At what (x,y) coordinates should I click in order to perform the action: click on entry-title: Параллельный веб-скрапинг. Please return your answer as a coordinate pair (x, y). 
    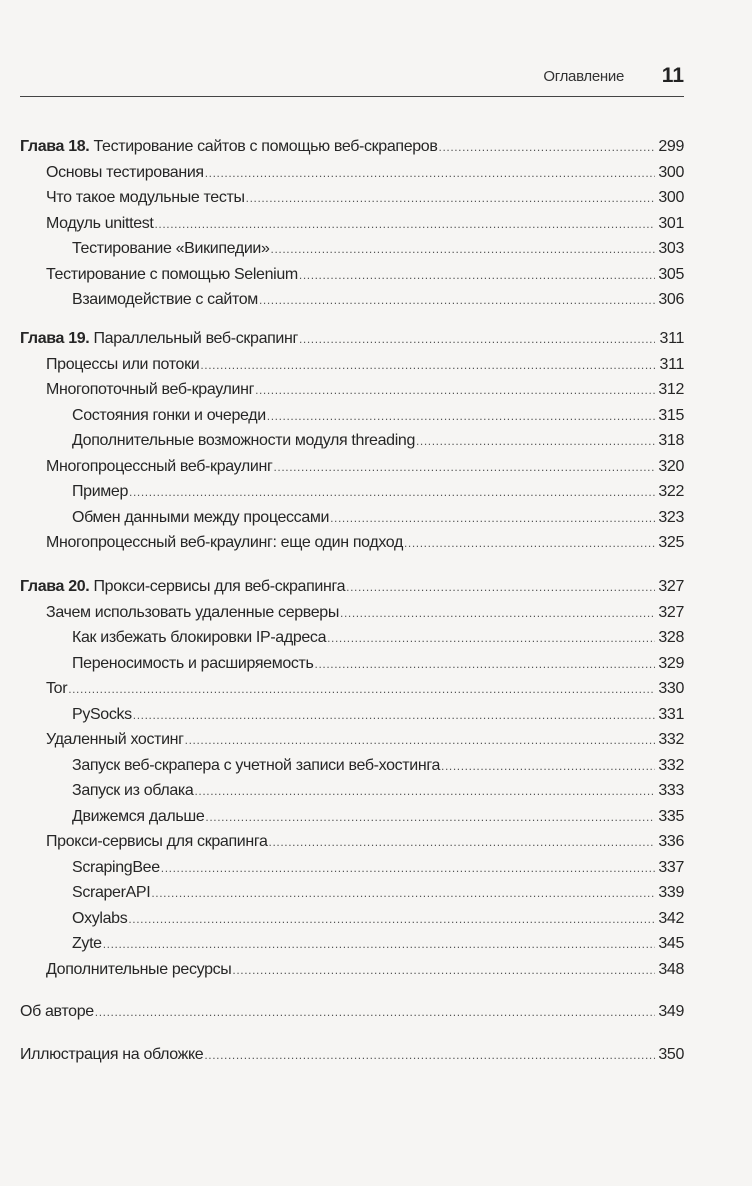
    Looking at the image, I should click on (196, 338).